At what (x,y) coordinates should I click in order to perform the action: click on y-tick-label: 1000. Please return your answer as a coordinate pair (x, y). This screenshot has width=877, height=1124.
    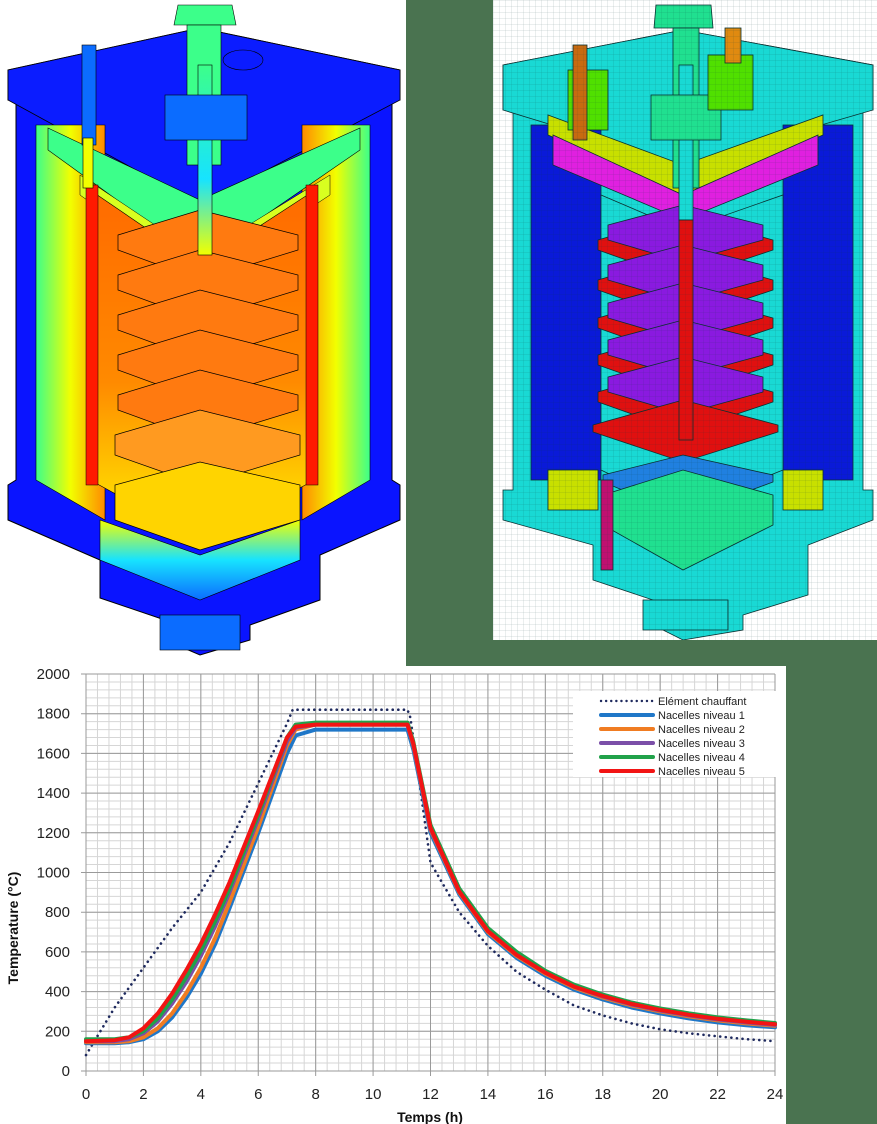
    Looking at the image, I should click on (53, 873).